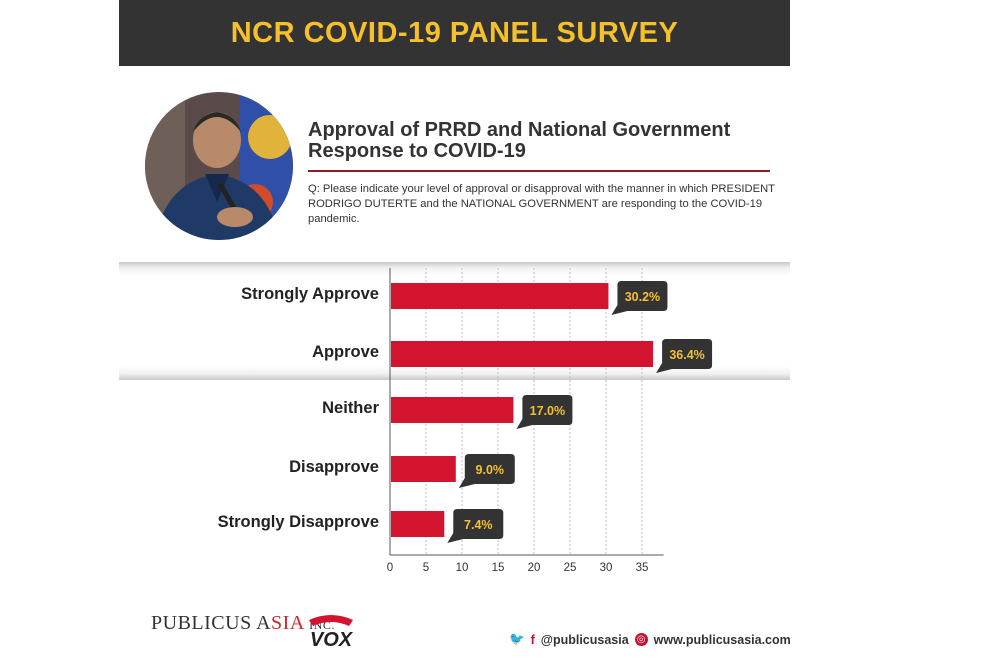 Image resolution: width=1000 pixels, height=671 pixels. Describe the element at coordinates (584, 639) in the screenshot. I see `social-handle: @publicusasia` at that location.